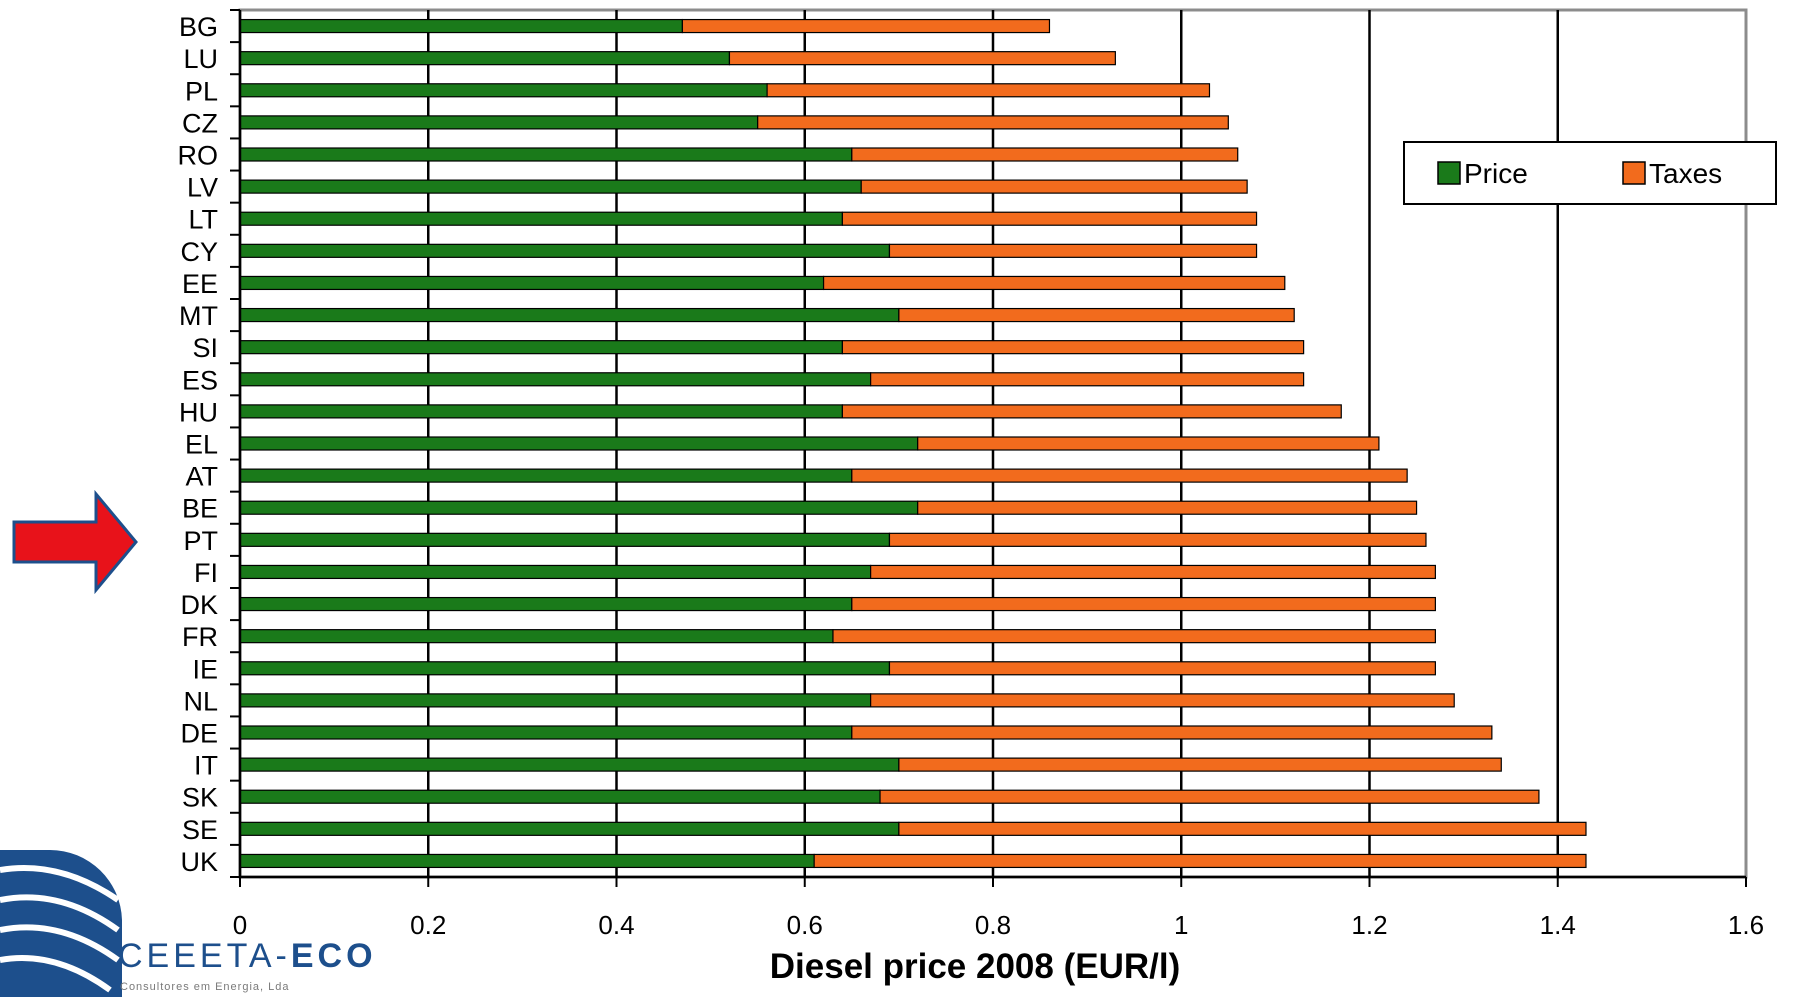 The image size is (1805, 997). What do you see at coordinates (579, 507) in the screenshot?
I see `bar-price-be` at bounding box center [579, 507].